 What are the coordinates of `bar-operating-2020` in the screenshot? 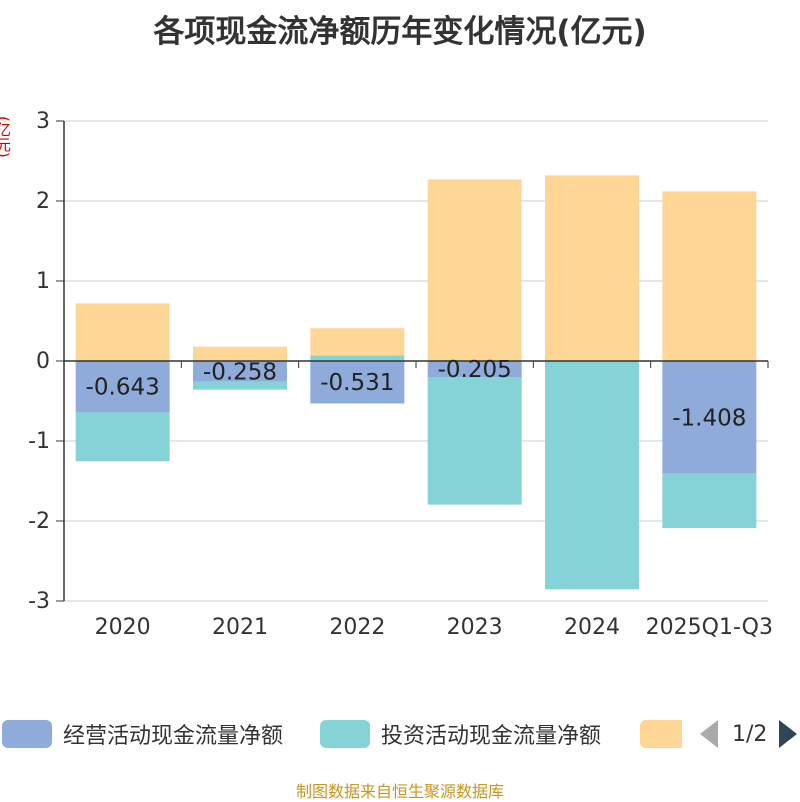 It's located at (122, 387).